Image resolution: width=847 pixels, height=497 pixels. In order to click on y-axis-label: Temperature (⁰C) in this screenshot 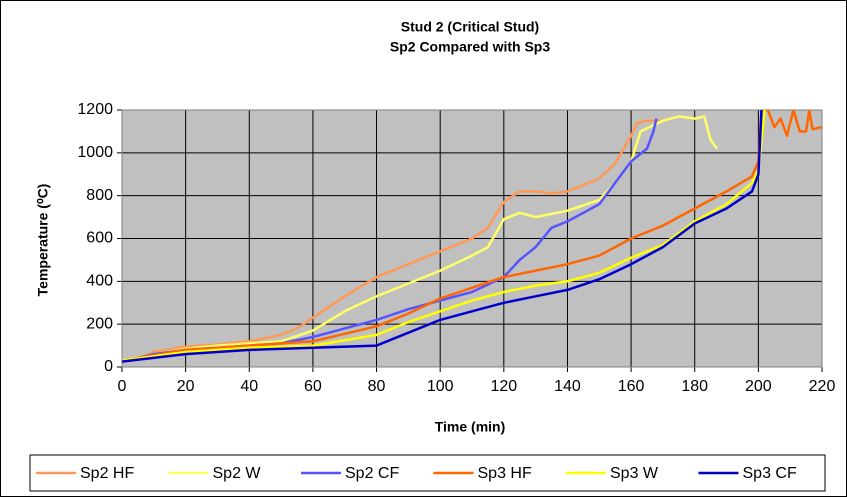, I will do `click(43, 240)`.